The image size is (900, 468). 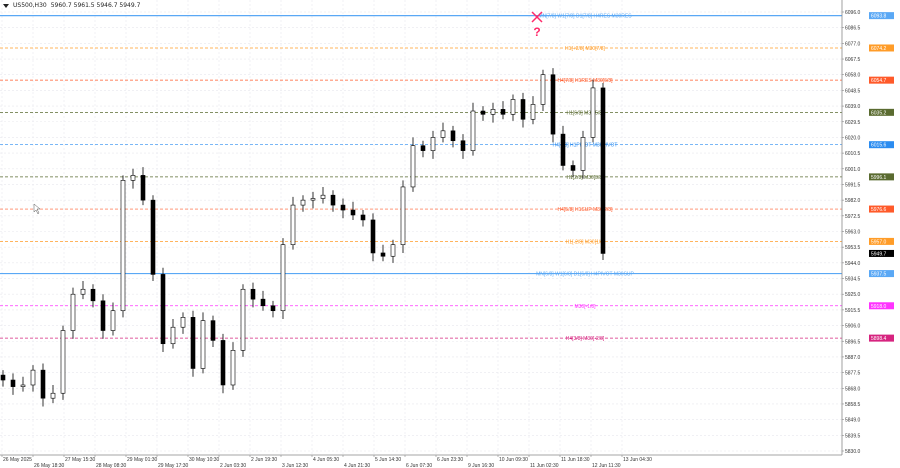 What do you see at coordinates (6, 5) in the screenshot?
I see `dropdown-triangle-icon` at bounding box center [6, 5].